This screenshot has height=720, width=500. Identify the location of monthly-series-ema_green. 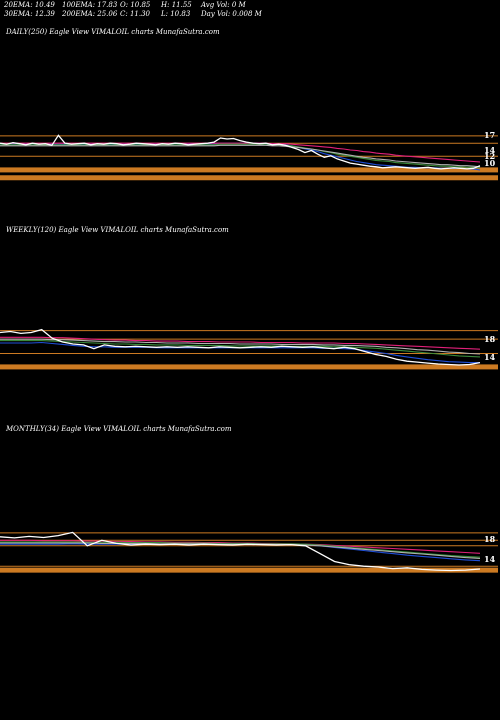
(240, 549).